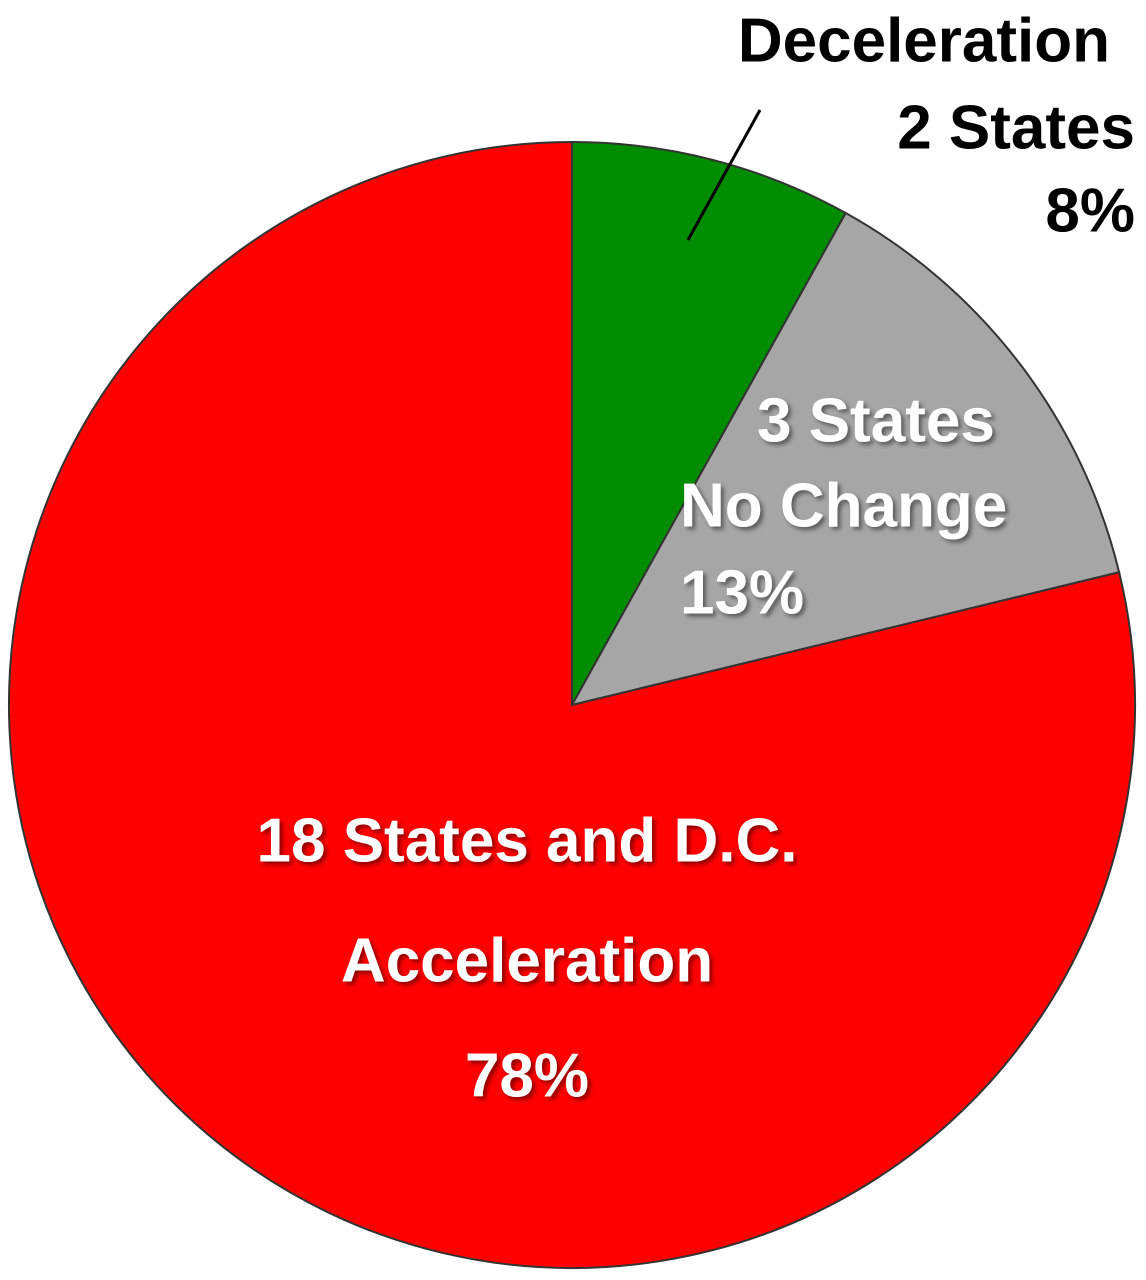 The image size is (1146, 1280). I want to click on leader-line, so click(724, 175).